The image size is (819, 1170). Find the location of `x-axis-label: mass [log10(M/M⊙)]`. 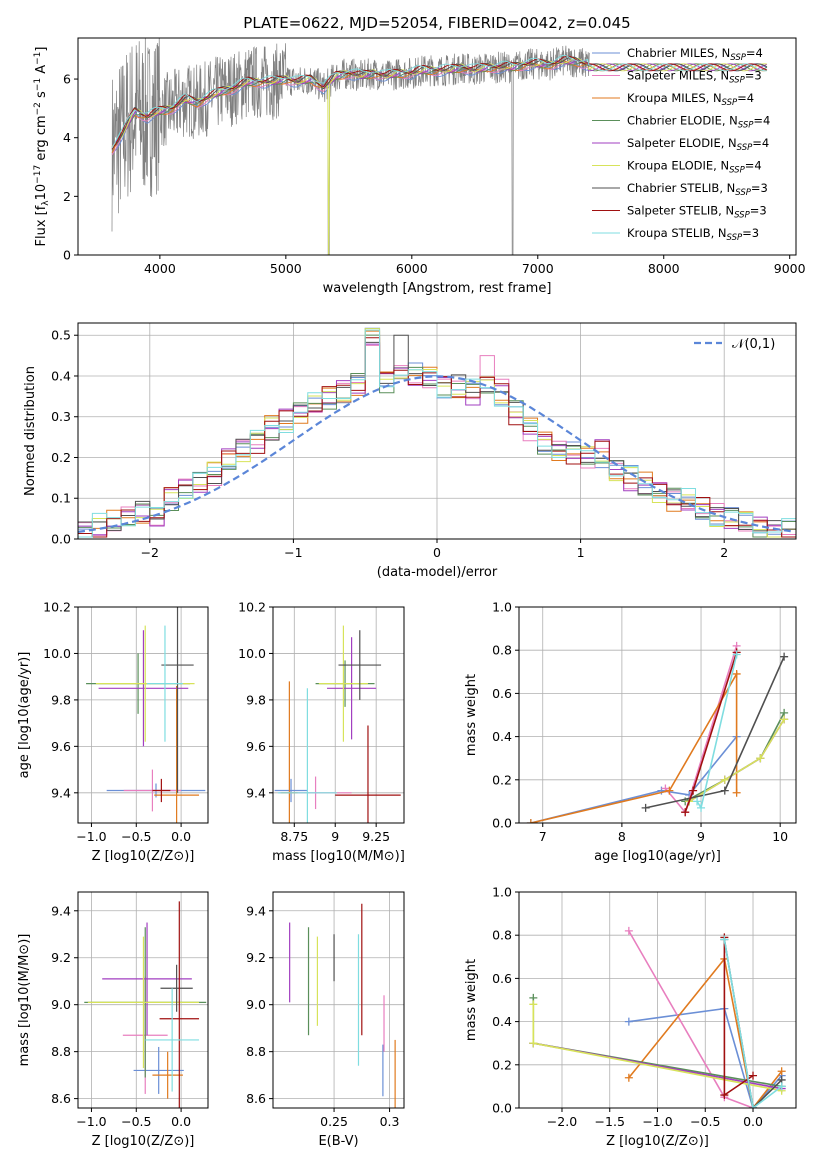

x-axis-label: mass [log10(M/M⊙)] is located at coordinates (338, 856).